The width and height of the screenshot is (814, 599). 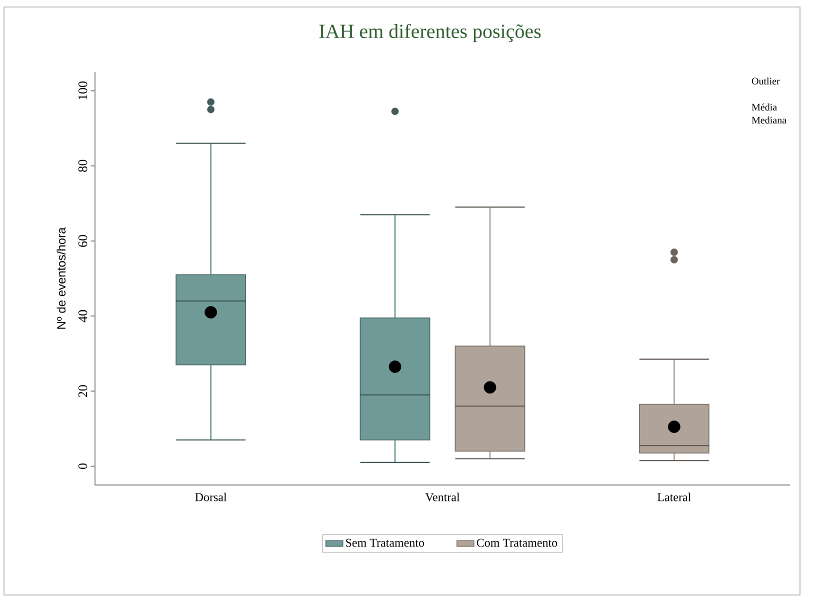 I want to click on x-tick-label: Lateral, so click(x=674, y=497).